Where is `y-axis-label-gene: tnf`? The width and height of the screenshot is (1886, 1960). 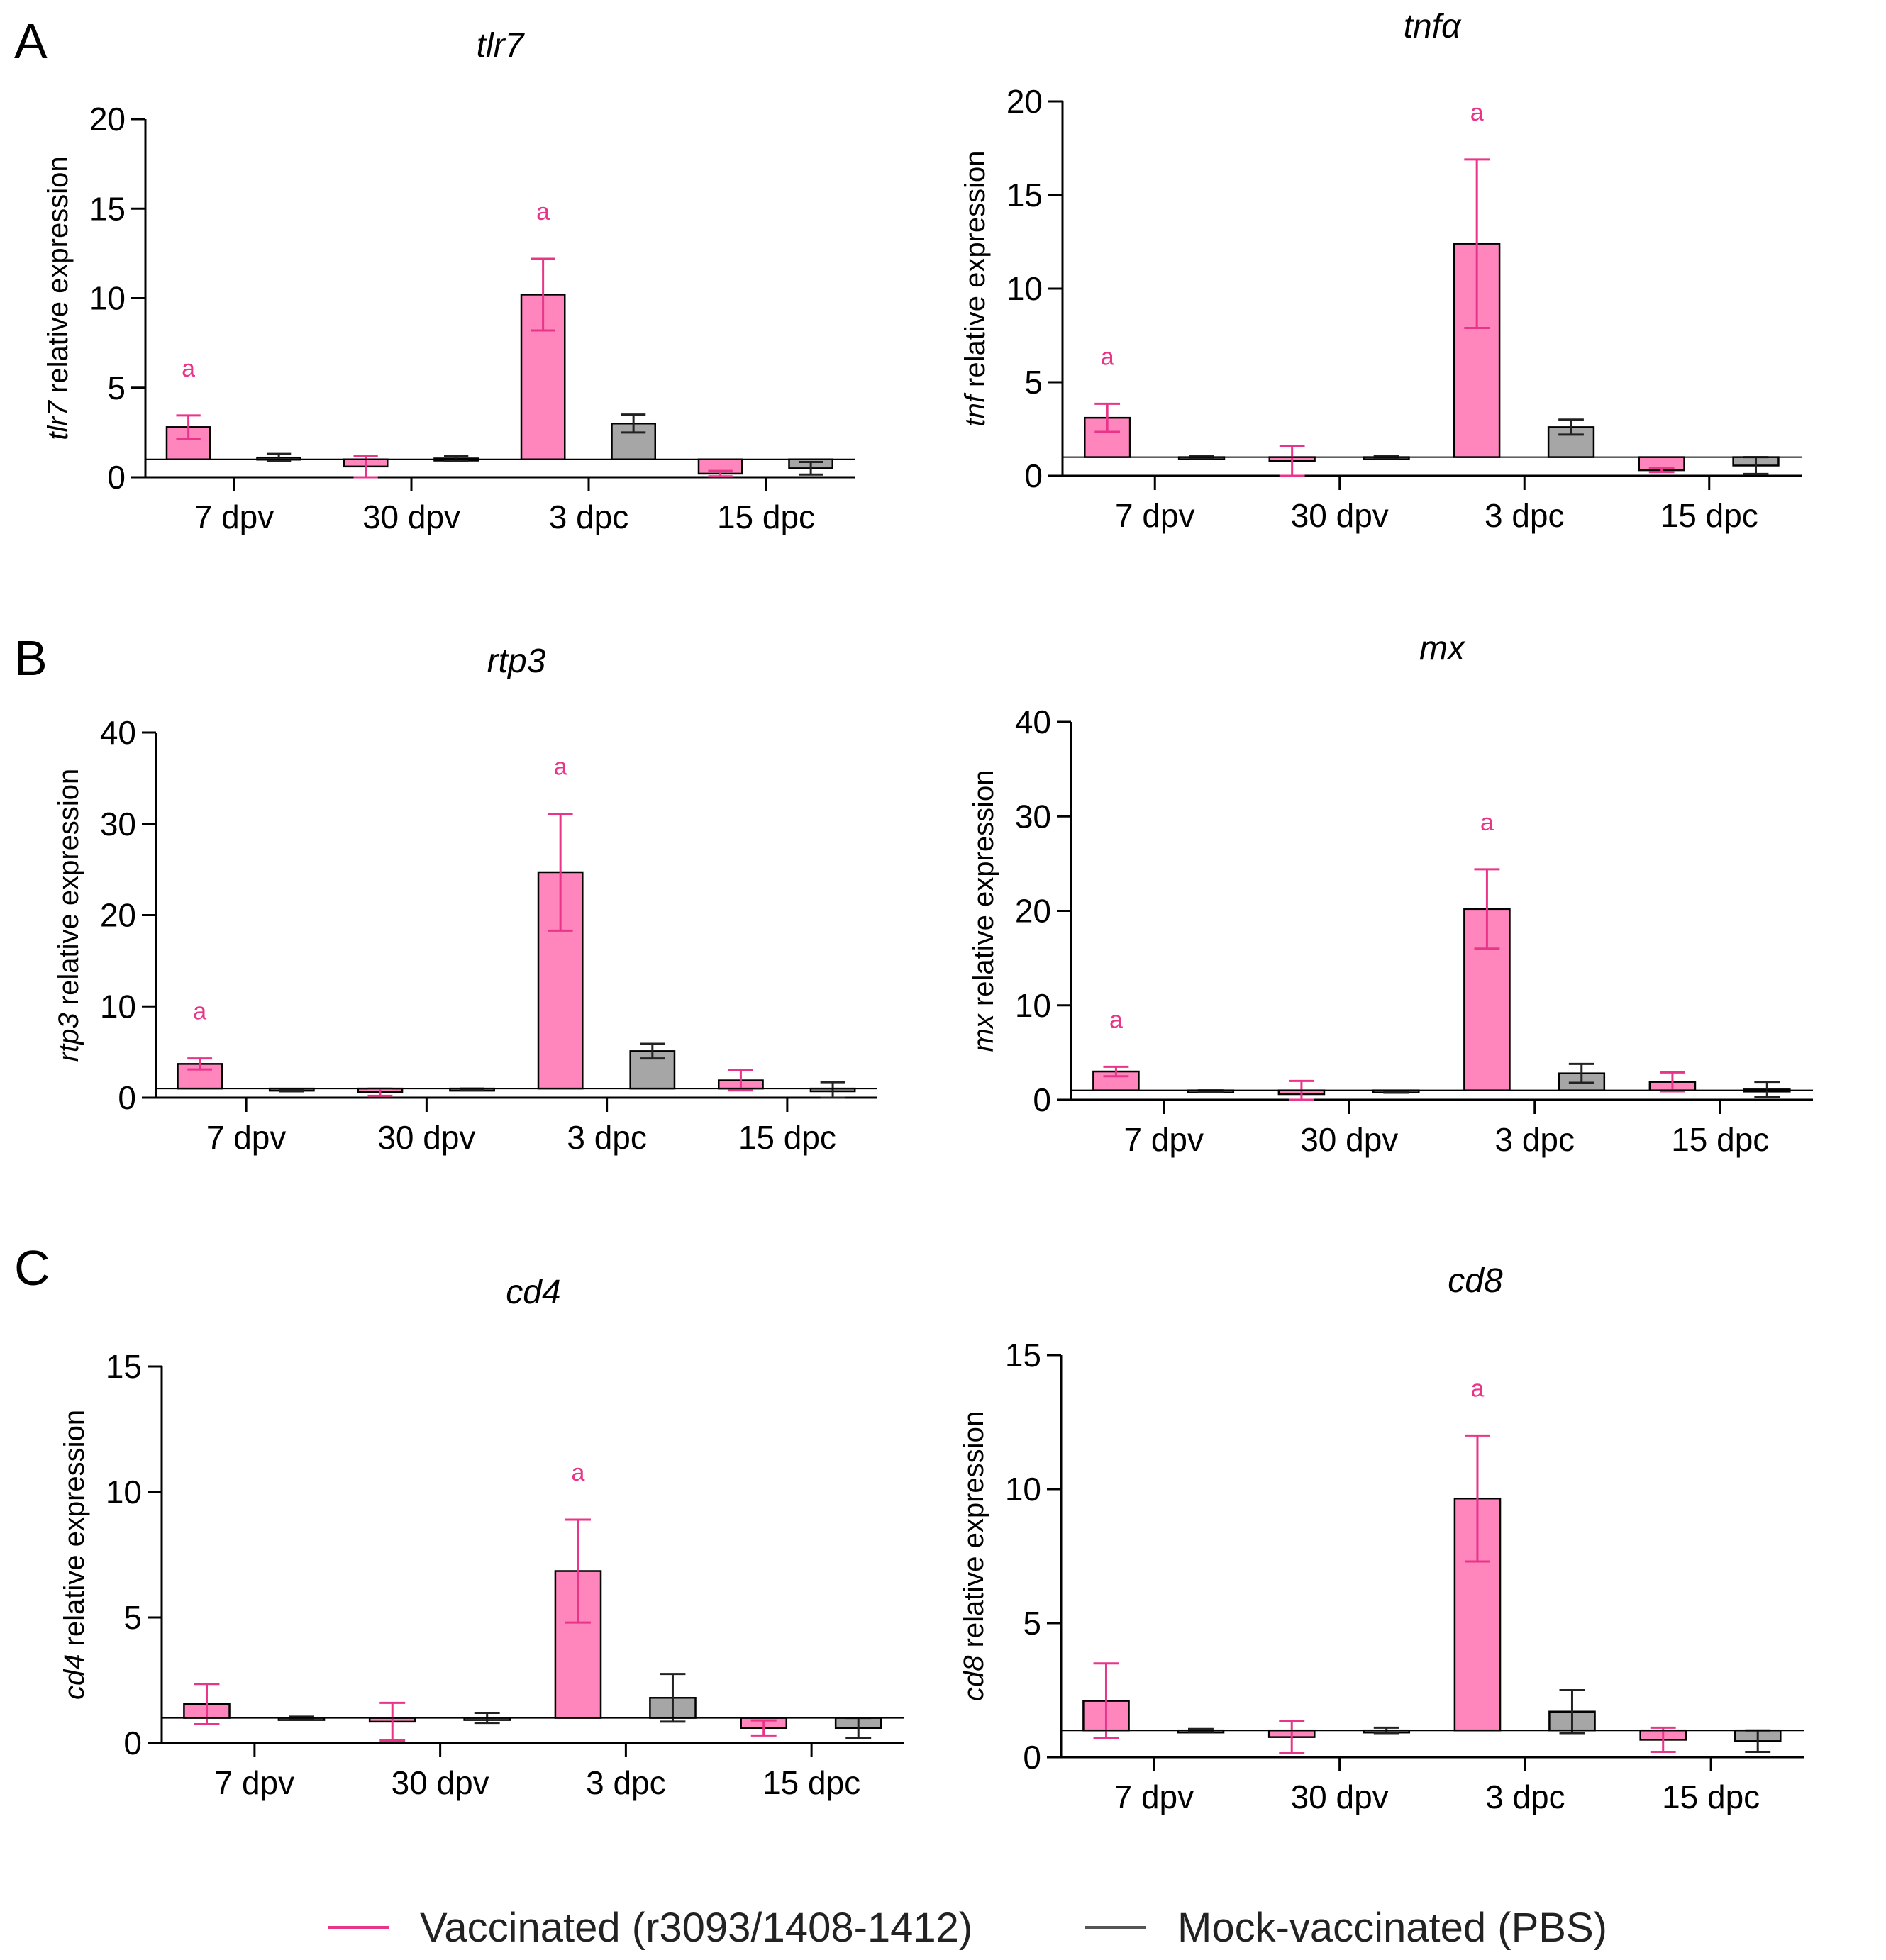 y-axis-label-gene: tnf is located at coordinates (975, 409).